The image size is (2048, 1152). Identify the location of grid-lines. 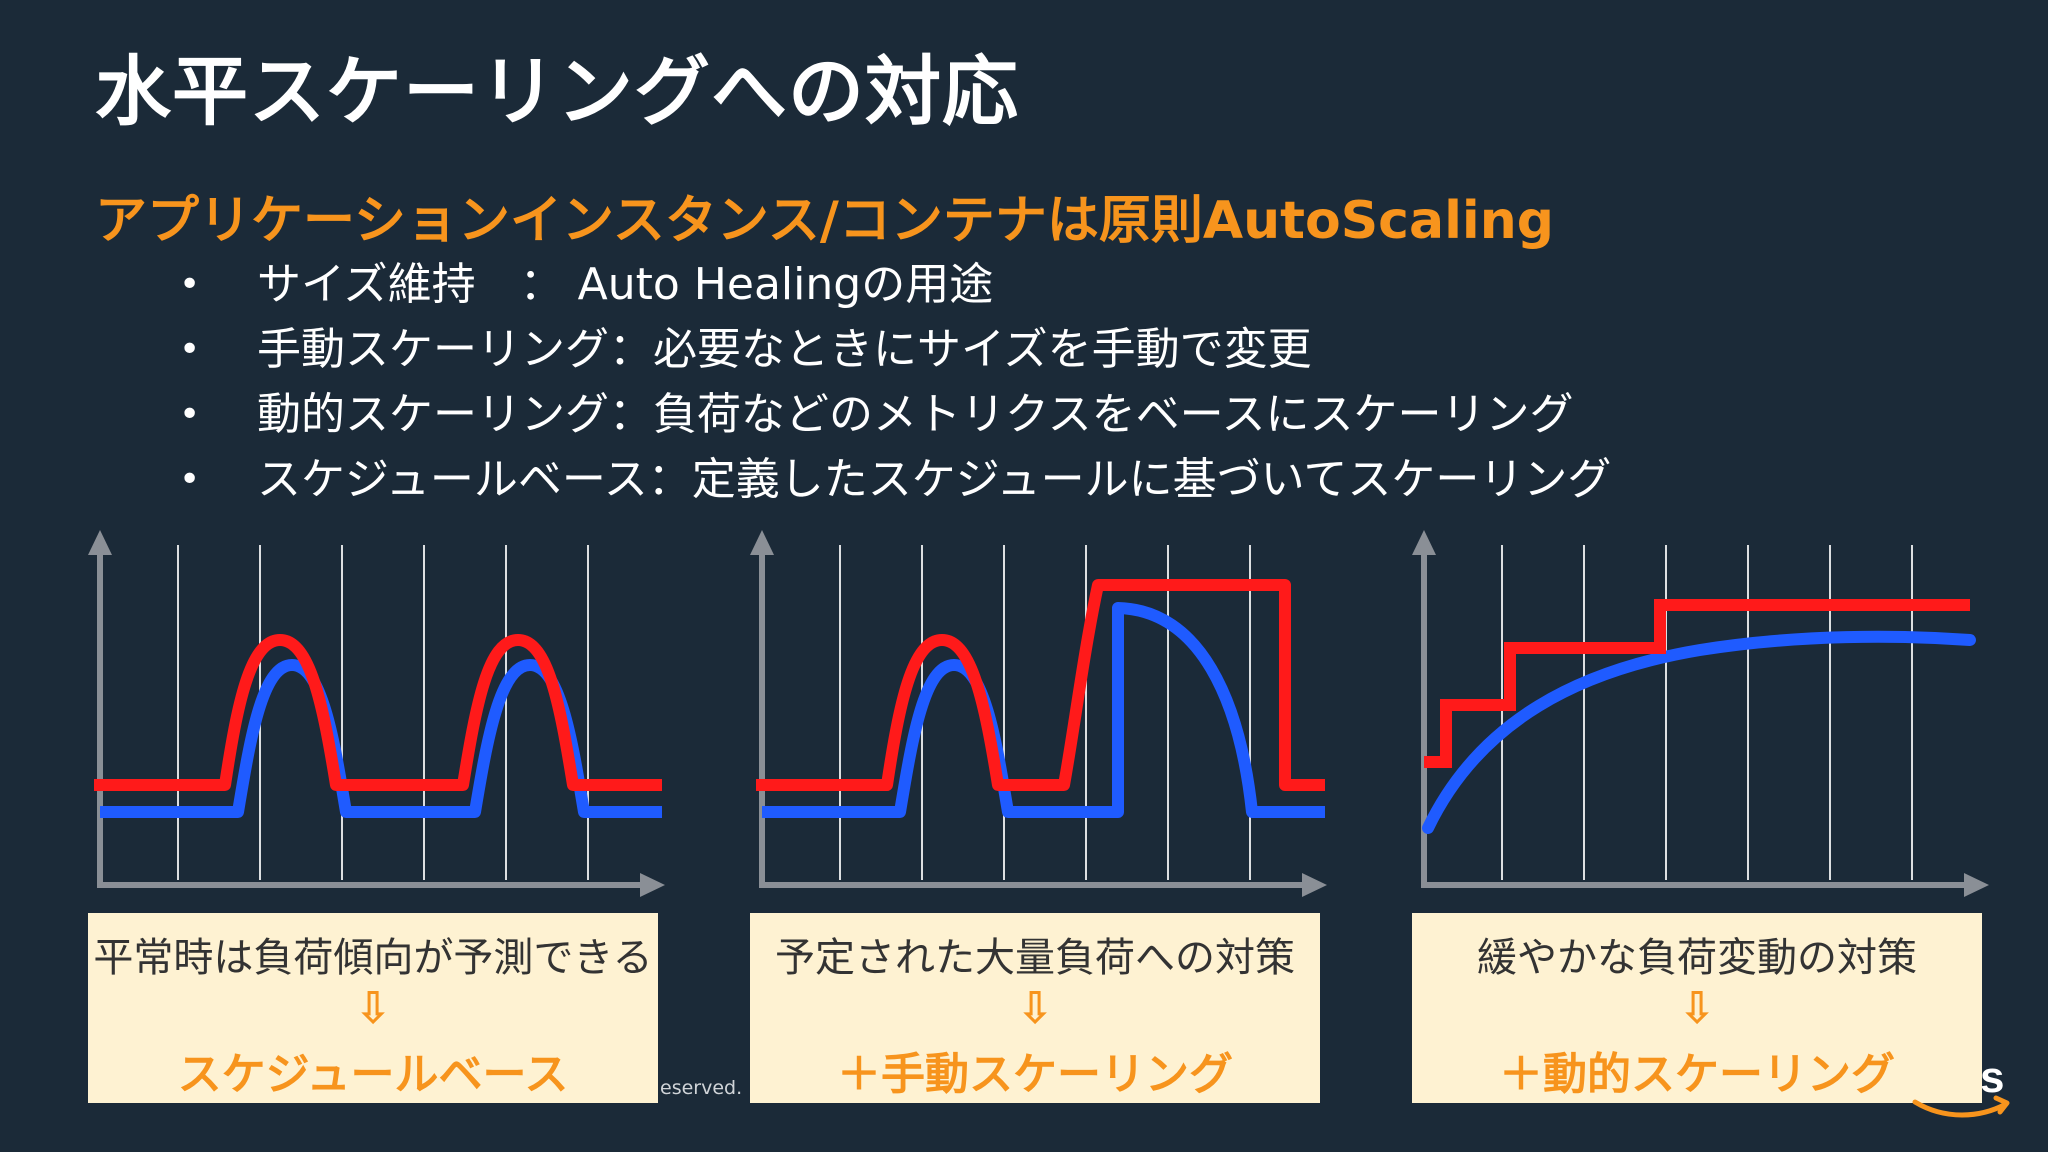
(1707, 712).